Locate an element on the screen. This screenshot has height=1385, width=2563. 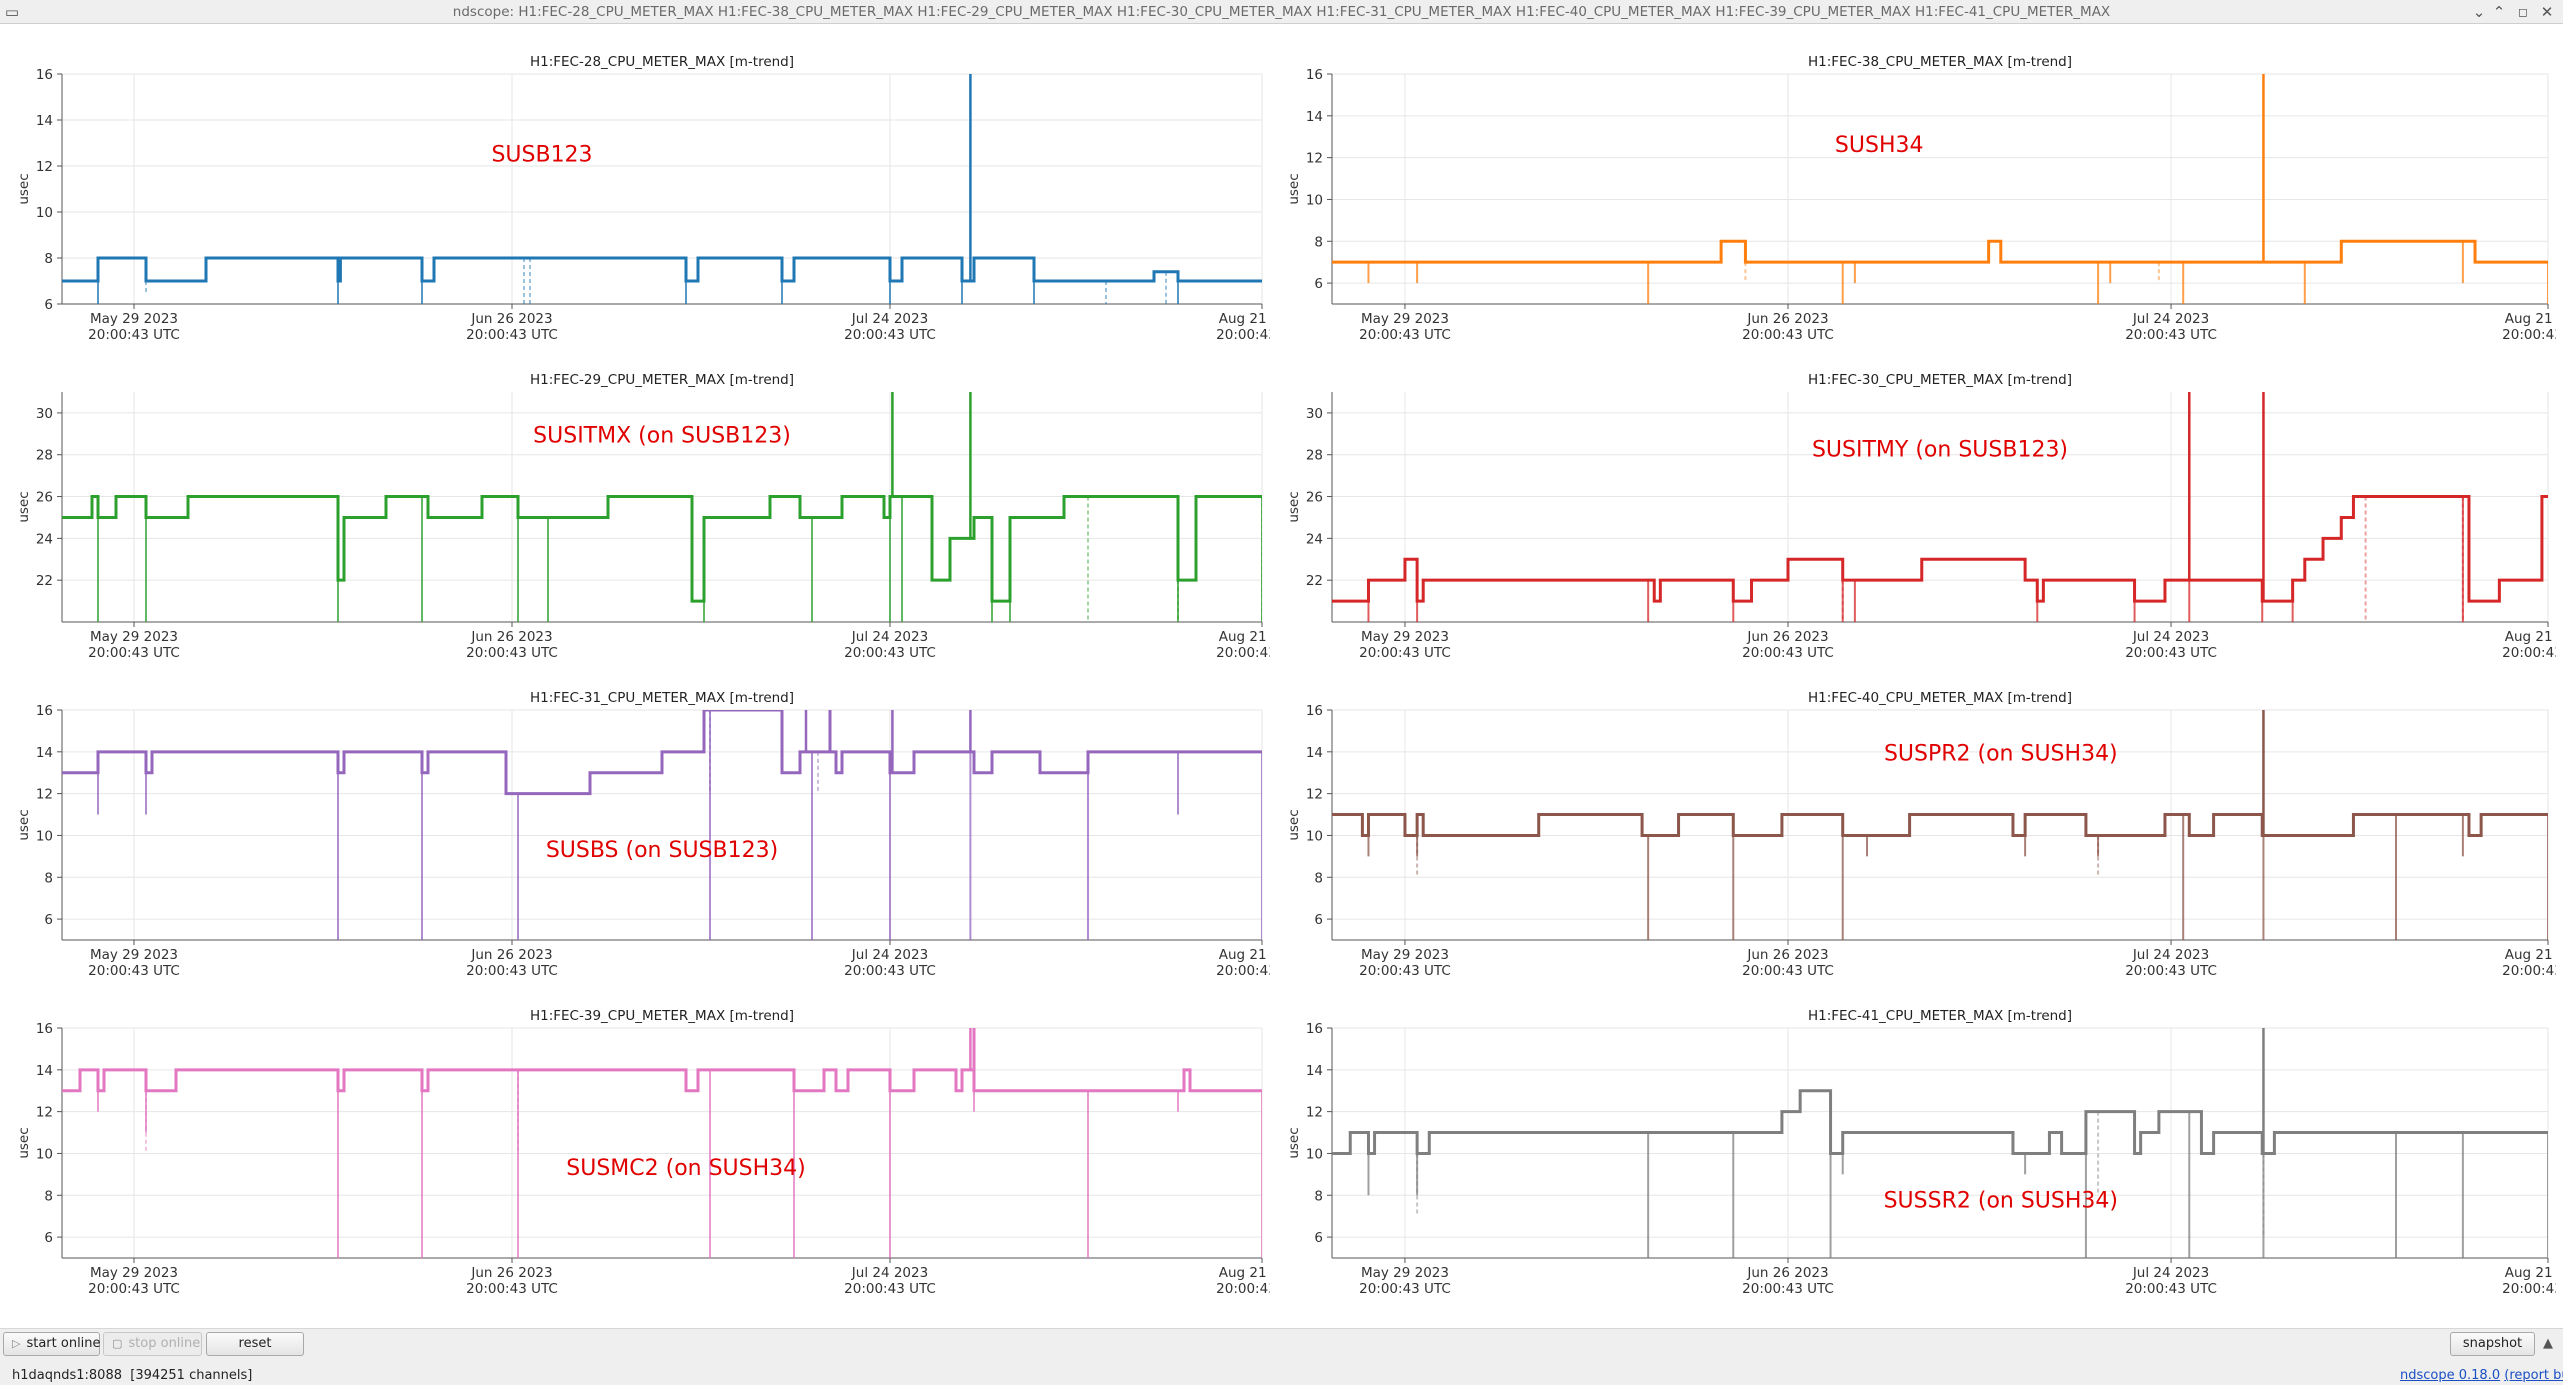
play-icon: ▷ is located at coordinates (16, 1343).